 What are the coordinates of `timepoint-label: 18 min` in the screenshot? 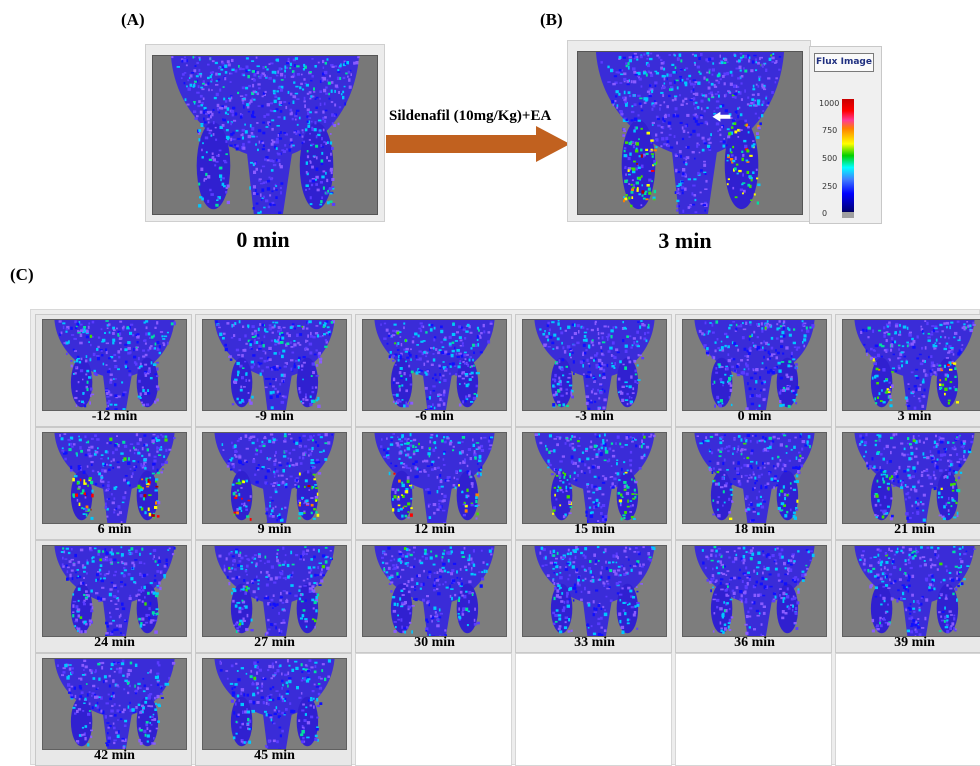 It's located at (754, 530).